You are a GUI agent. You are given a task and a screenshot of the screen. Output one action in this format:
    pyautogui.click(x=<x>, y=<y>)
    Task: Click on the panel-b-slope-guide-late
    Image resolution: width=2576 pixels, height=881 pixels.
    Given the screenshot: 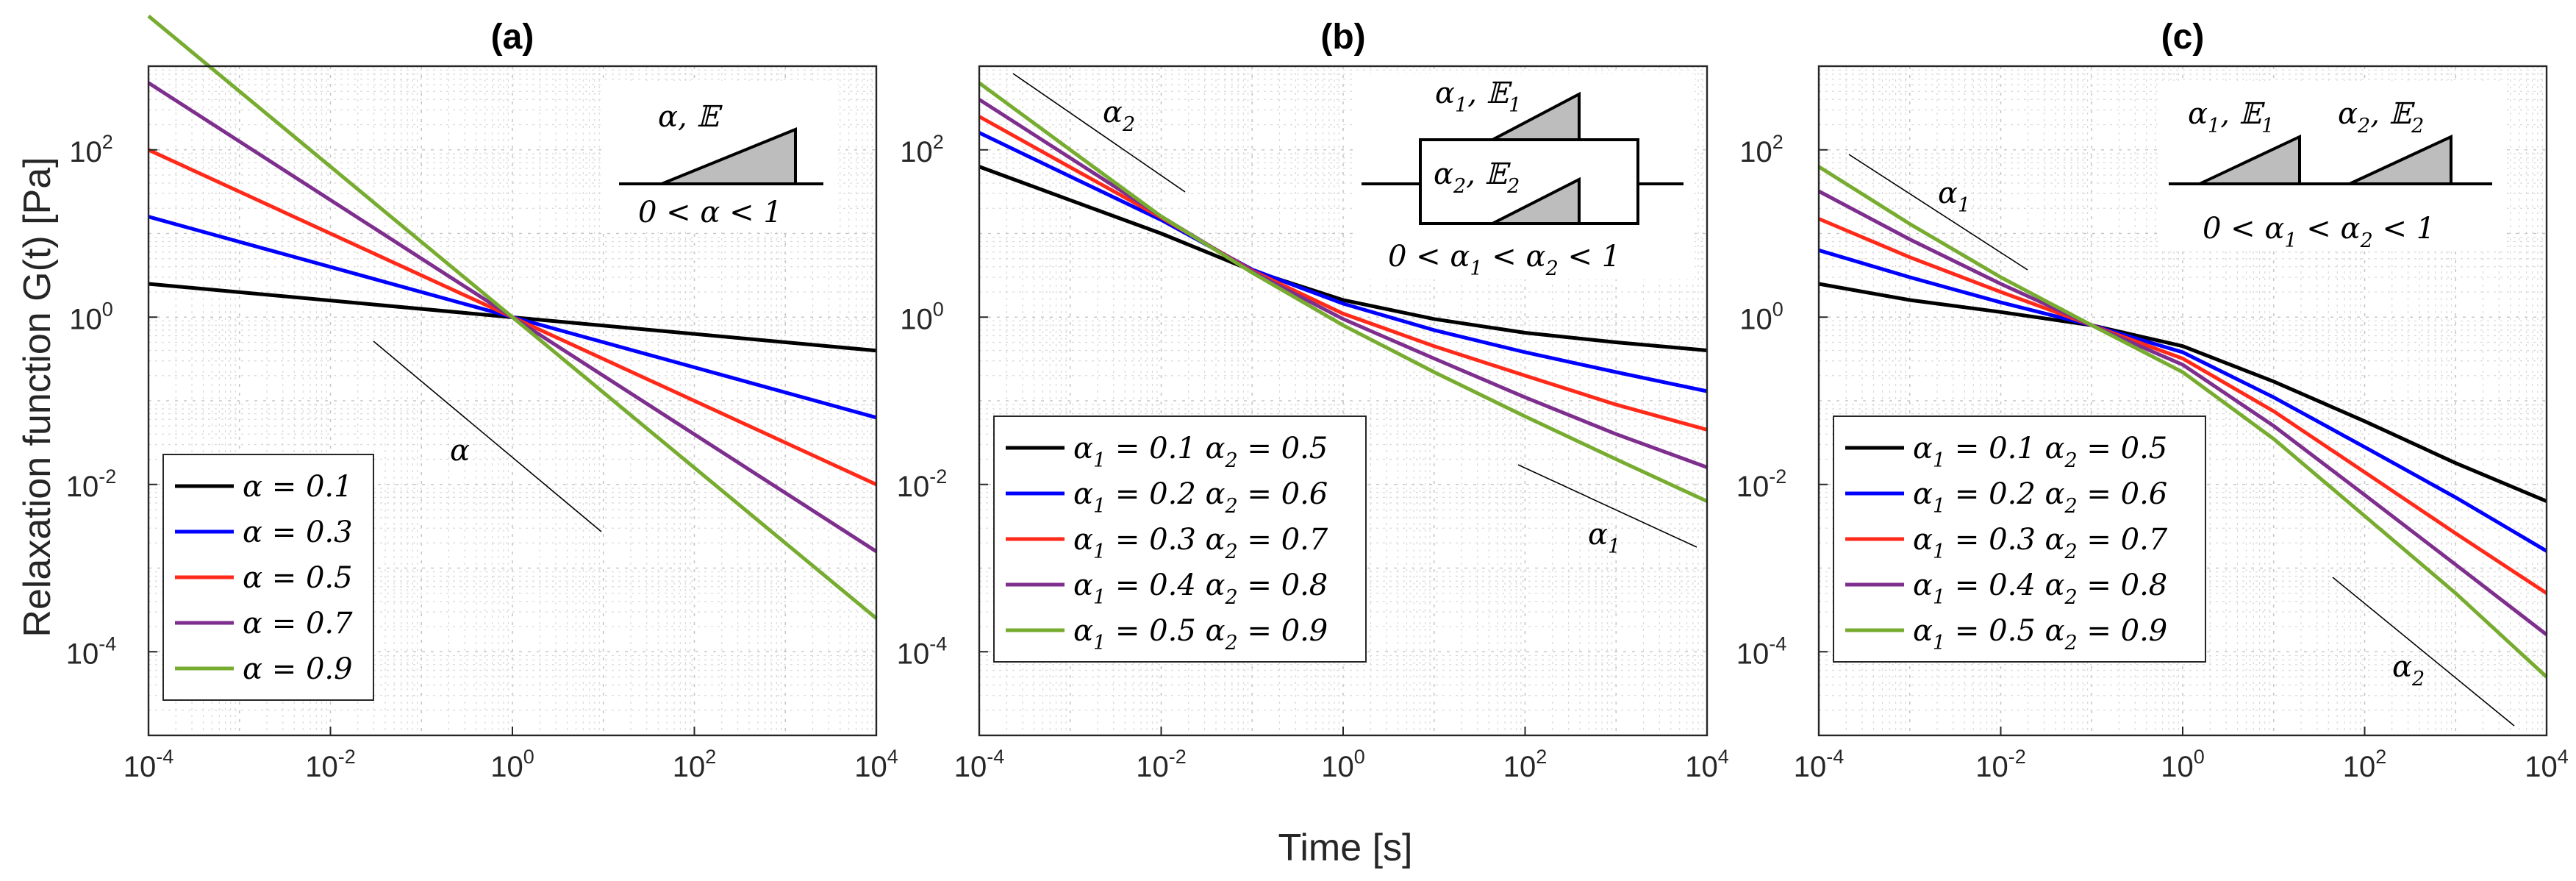 What is the action you would take?
    pyautogui.click(x=1607, y=506)
    